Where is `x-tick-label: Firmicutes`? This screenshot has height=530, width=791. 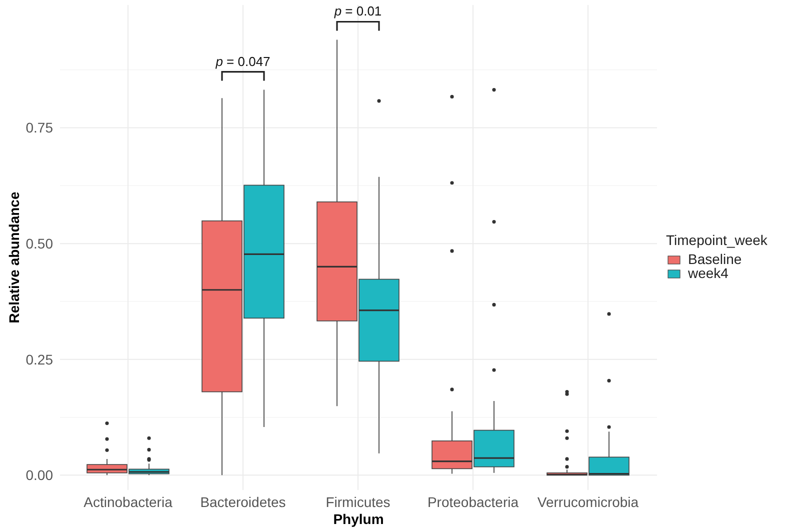
x-tick-label: Firmicutes is located at coordinates (358, 502).